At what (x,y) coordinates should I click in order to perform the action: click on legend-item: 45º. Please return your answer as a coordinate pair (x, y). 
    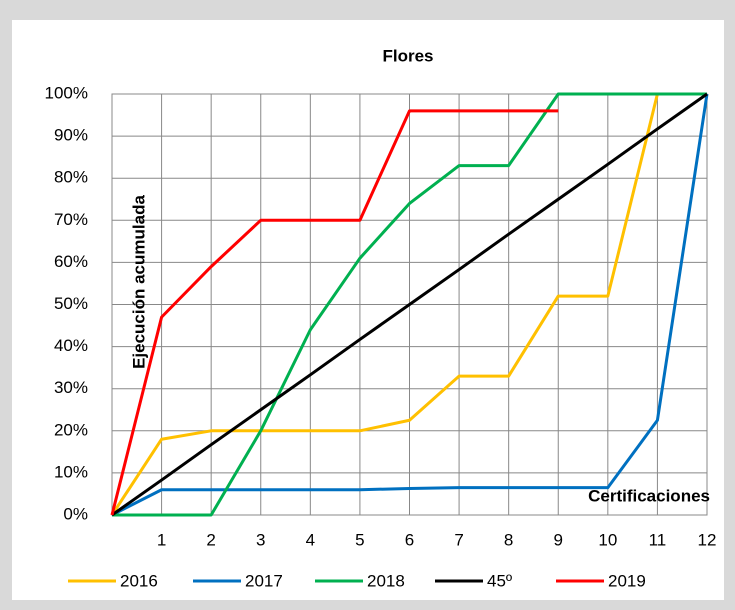
    Looking at the image, I should click on (473, 580).